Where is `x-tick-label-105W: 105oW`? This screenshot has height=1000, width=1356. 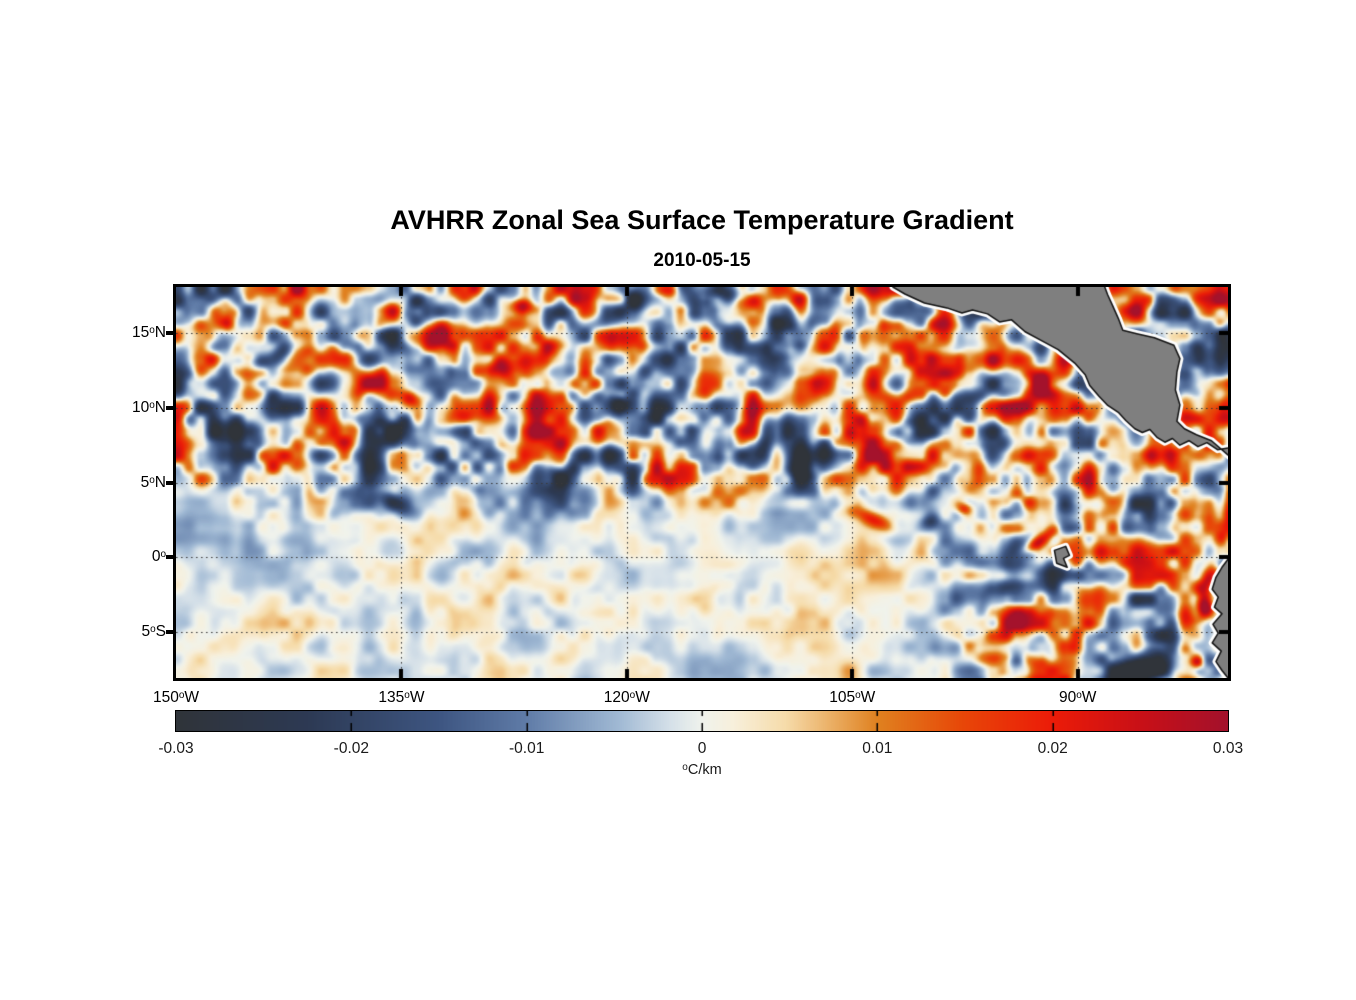 x-tick-label-105W: 105oW is located at coordinates (852, 697).